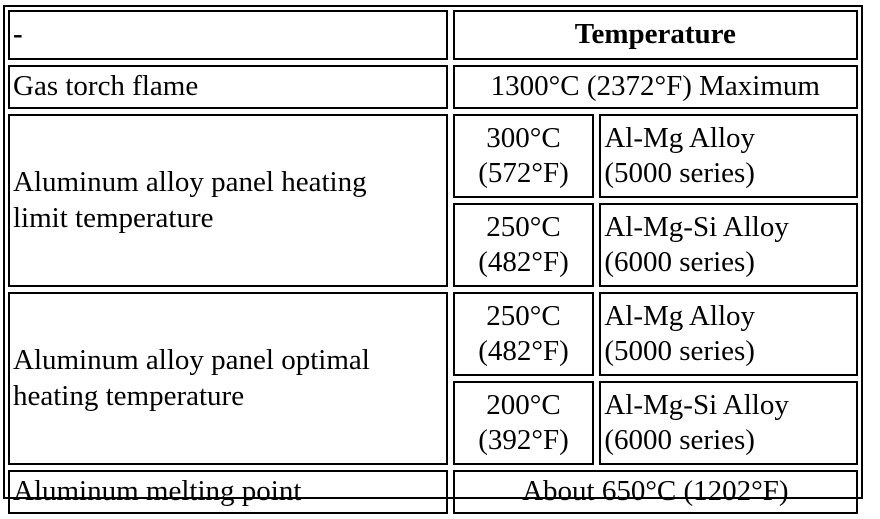  Describe the element at coordinates (655, 35) in the screenshot. I see `header-temperature-cell: Temperature` at that location.